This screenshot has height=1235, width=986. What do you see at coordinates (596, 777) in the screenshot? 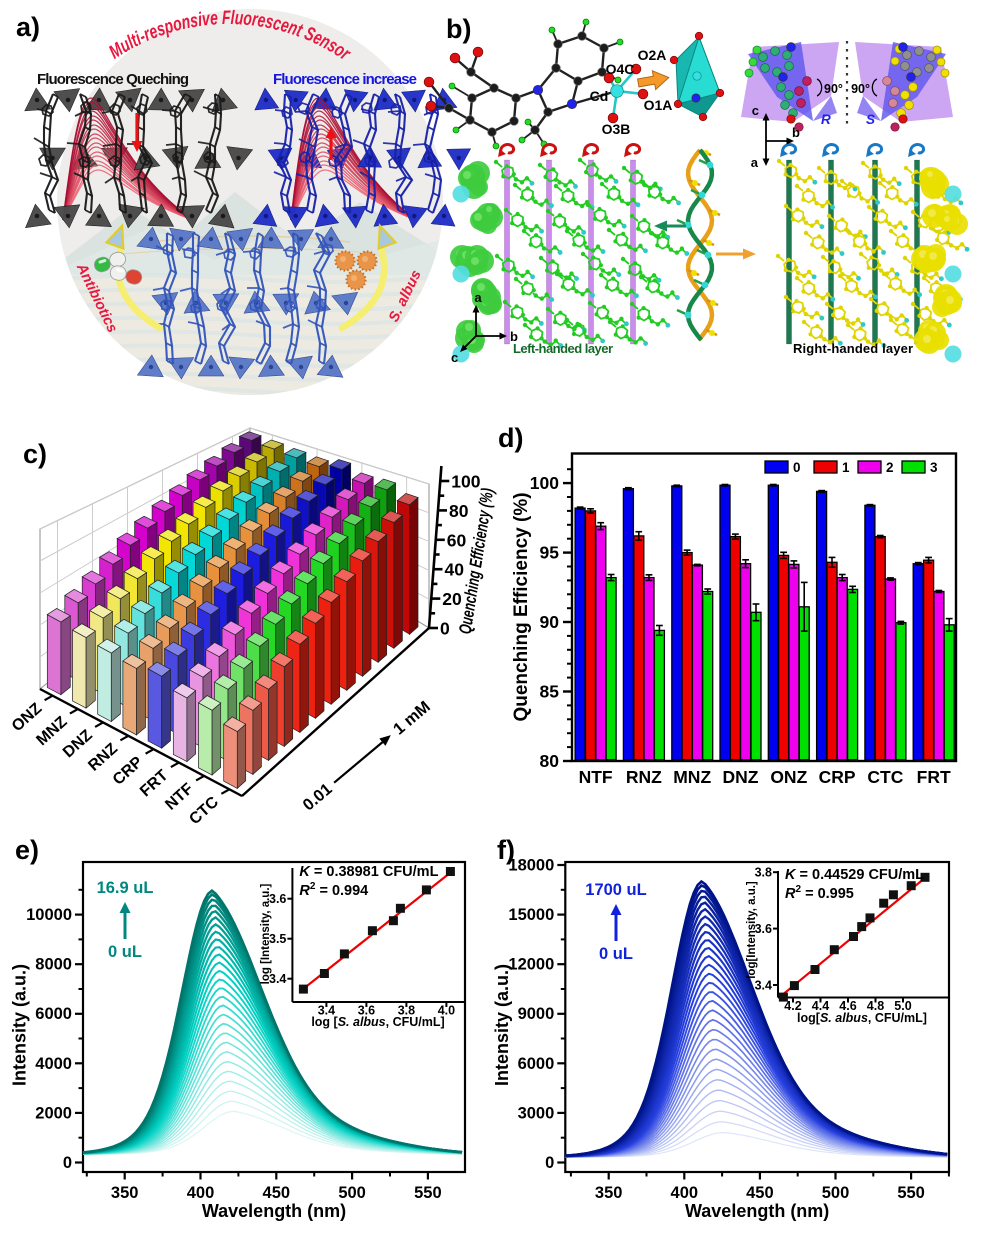
I see `svg-text: NTF` at bounding box center [596, 777].